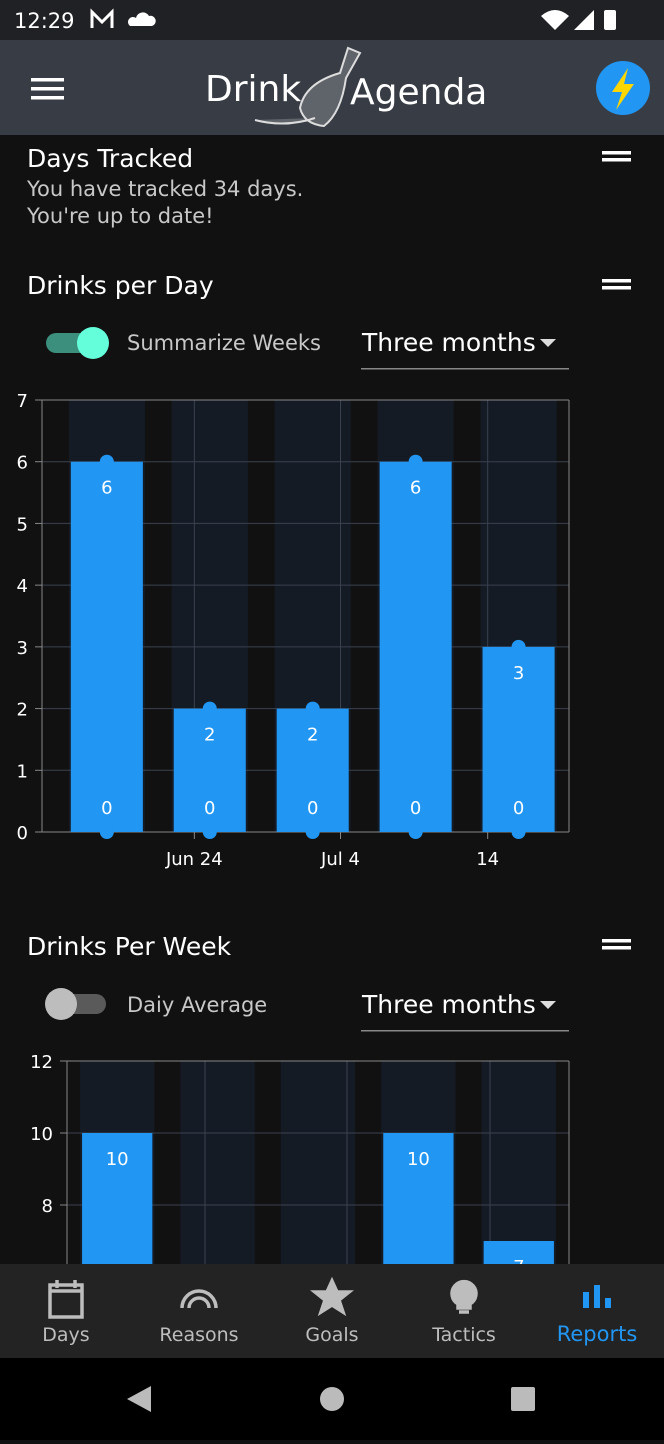 This screenshot has height=1444, width=664. I want to click on y-tick-label: 6, so click(22, 463).